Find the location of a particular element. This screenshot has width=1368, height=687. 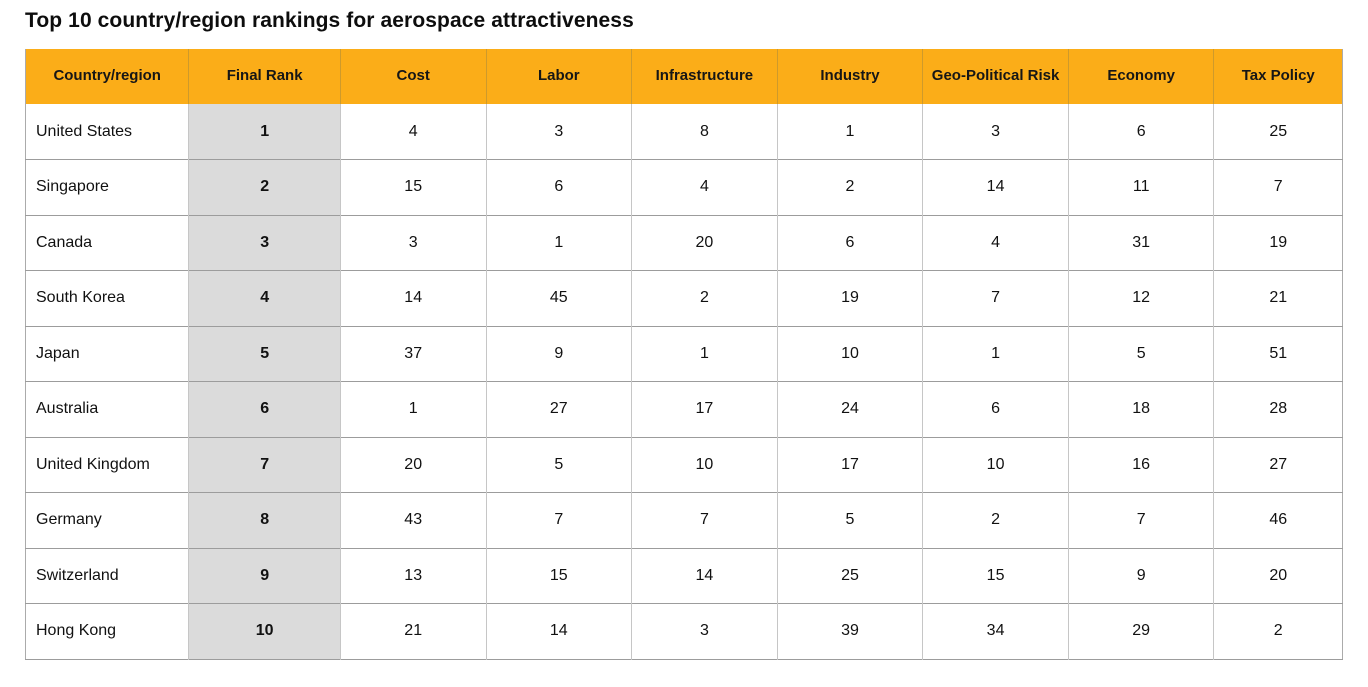

final-rank-cell: 7 is located at coordinates (264, 464).